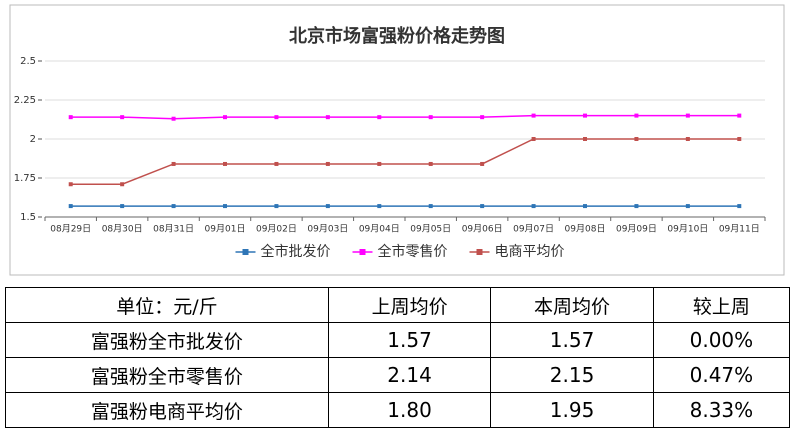  Describe the element at coordinates (296, 251) in the screenshot. I see `legend-label: 全市批发价` at that location.